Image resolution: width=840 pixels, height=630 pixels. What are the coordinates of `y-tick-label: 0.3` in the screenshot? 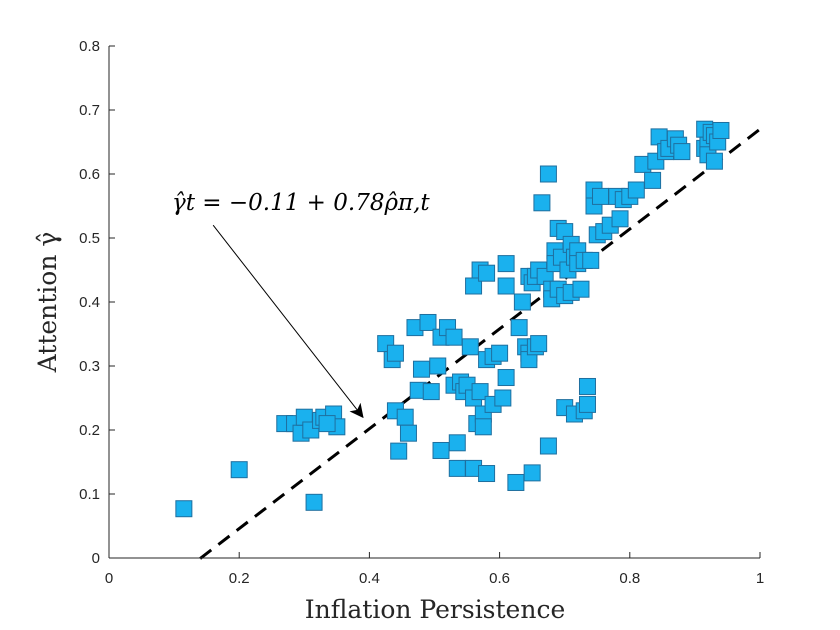 It's located at (89, 366).